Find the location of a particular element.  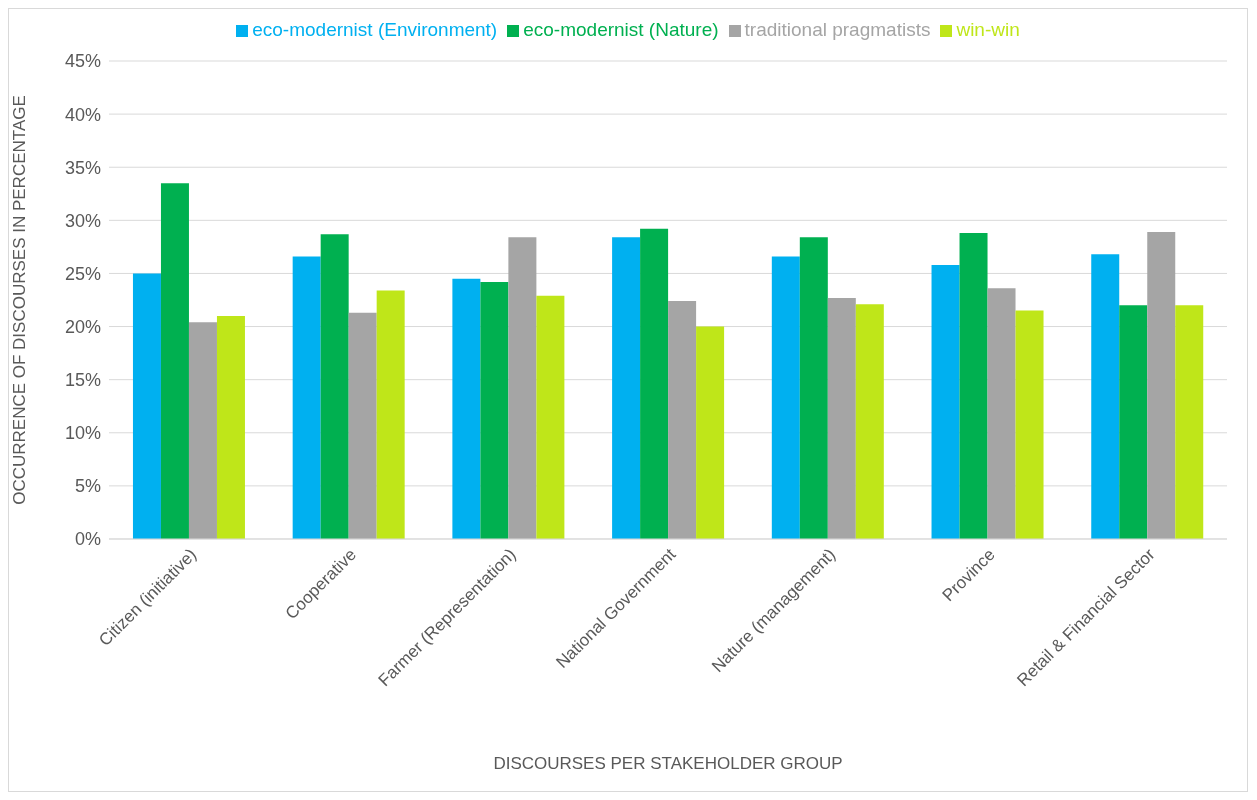

legend-label: eco-modernist (Environment) is located at coordinates (375, 29).